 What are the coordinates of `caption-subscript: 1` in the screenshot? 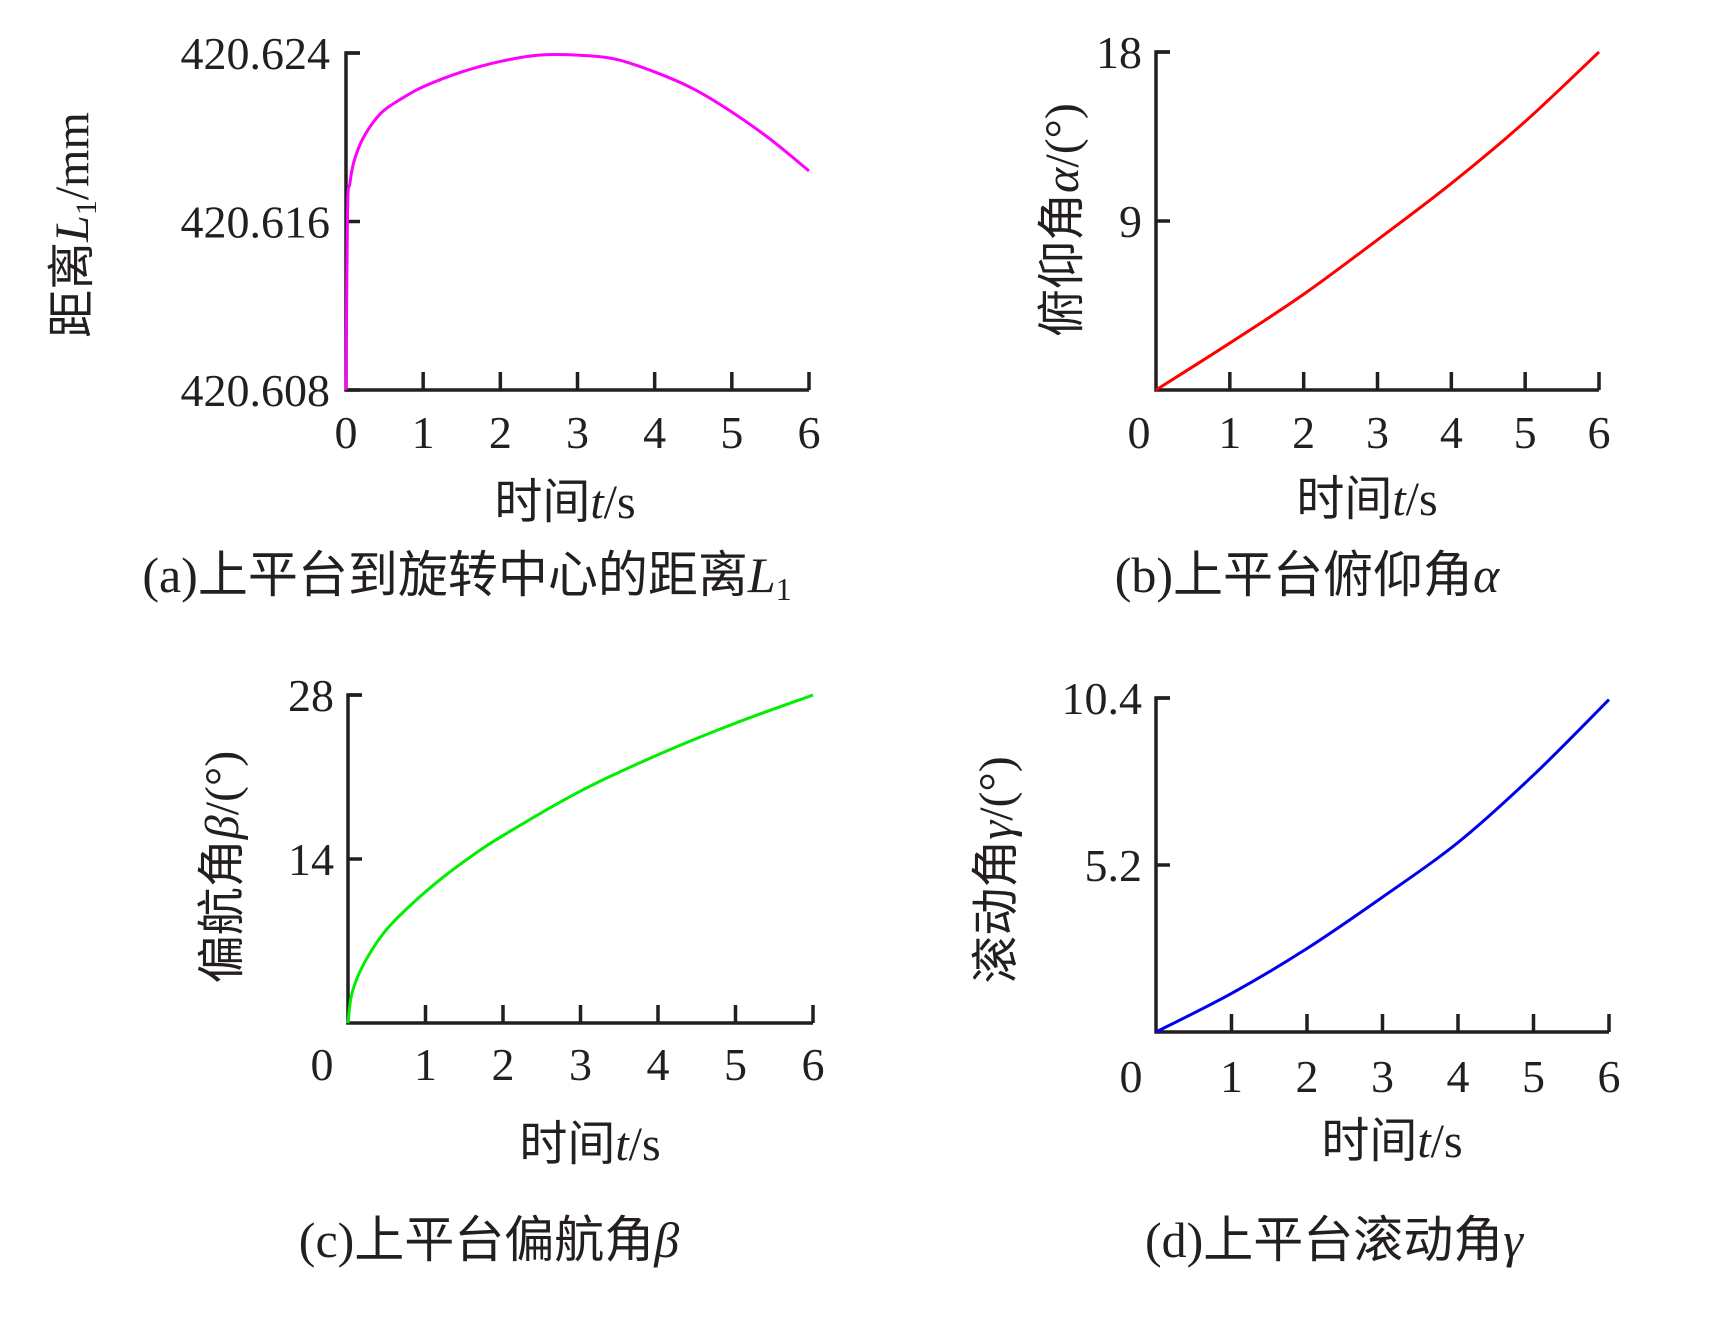 It's located at (784, 589).